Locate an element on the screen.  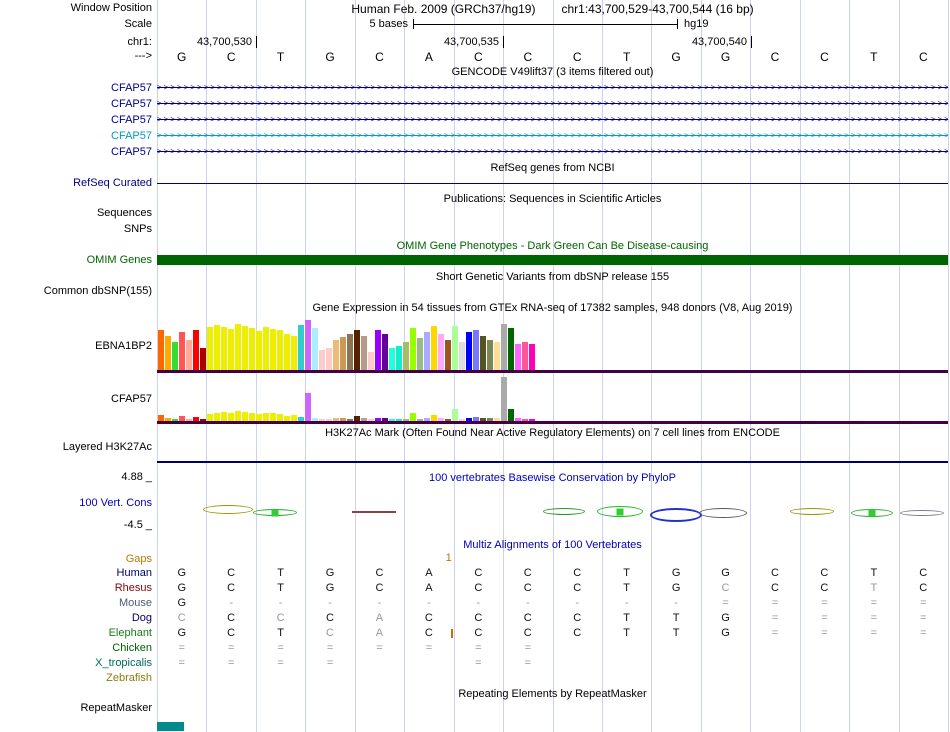
species-label: Human is located at coordinates (134, 573).